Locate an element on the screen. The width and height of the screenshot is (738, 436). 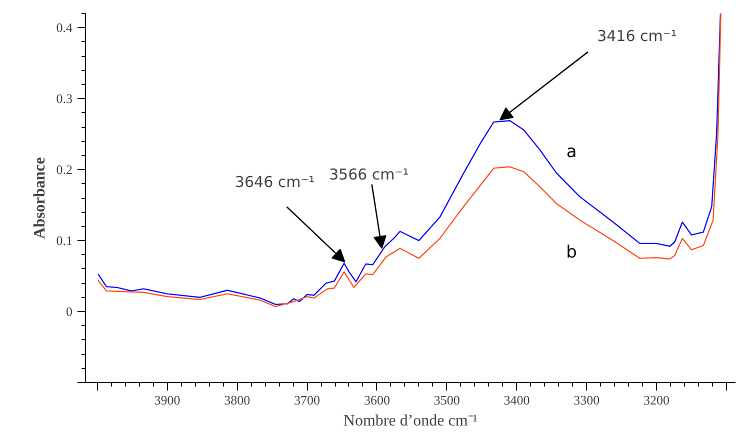
y-tick-label: 0.1 is located at coordinates (64, 240).